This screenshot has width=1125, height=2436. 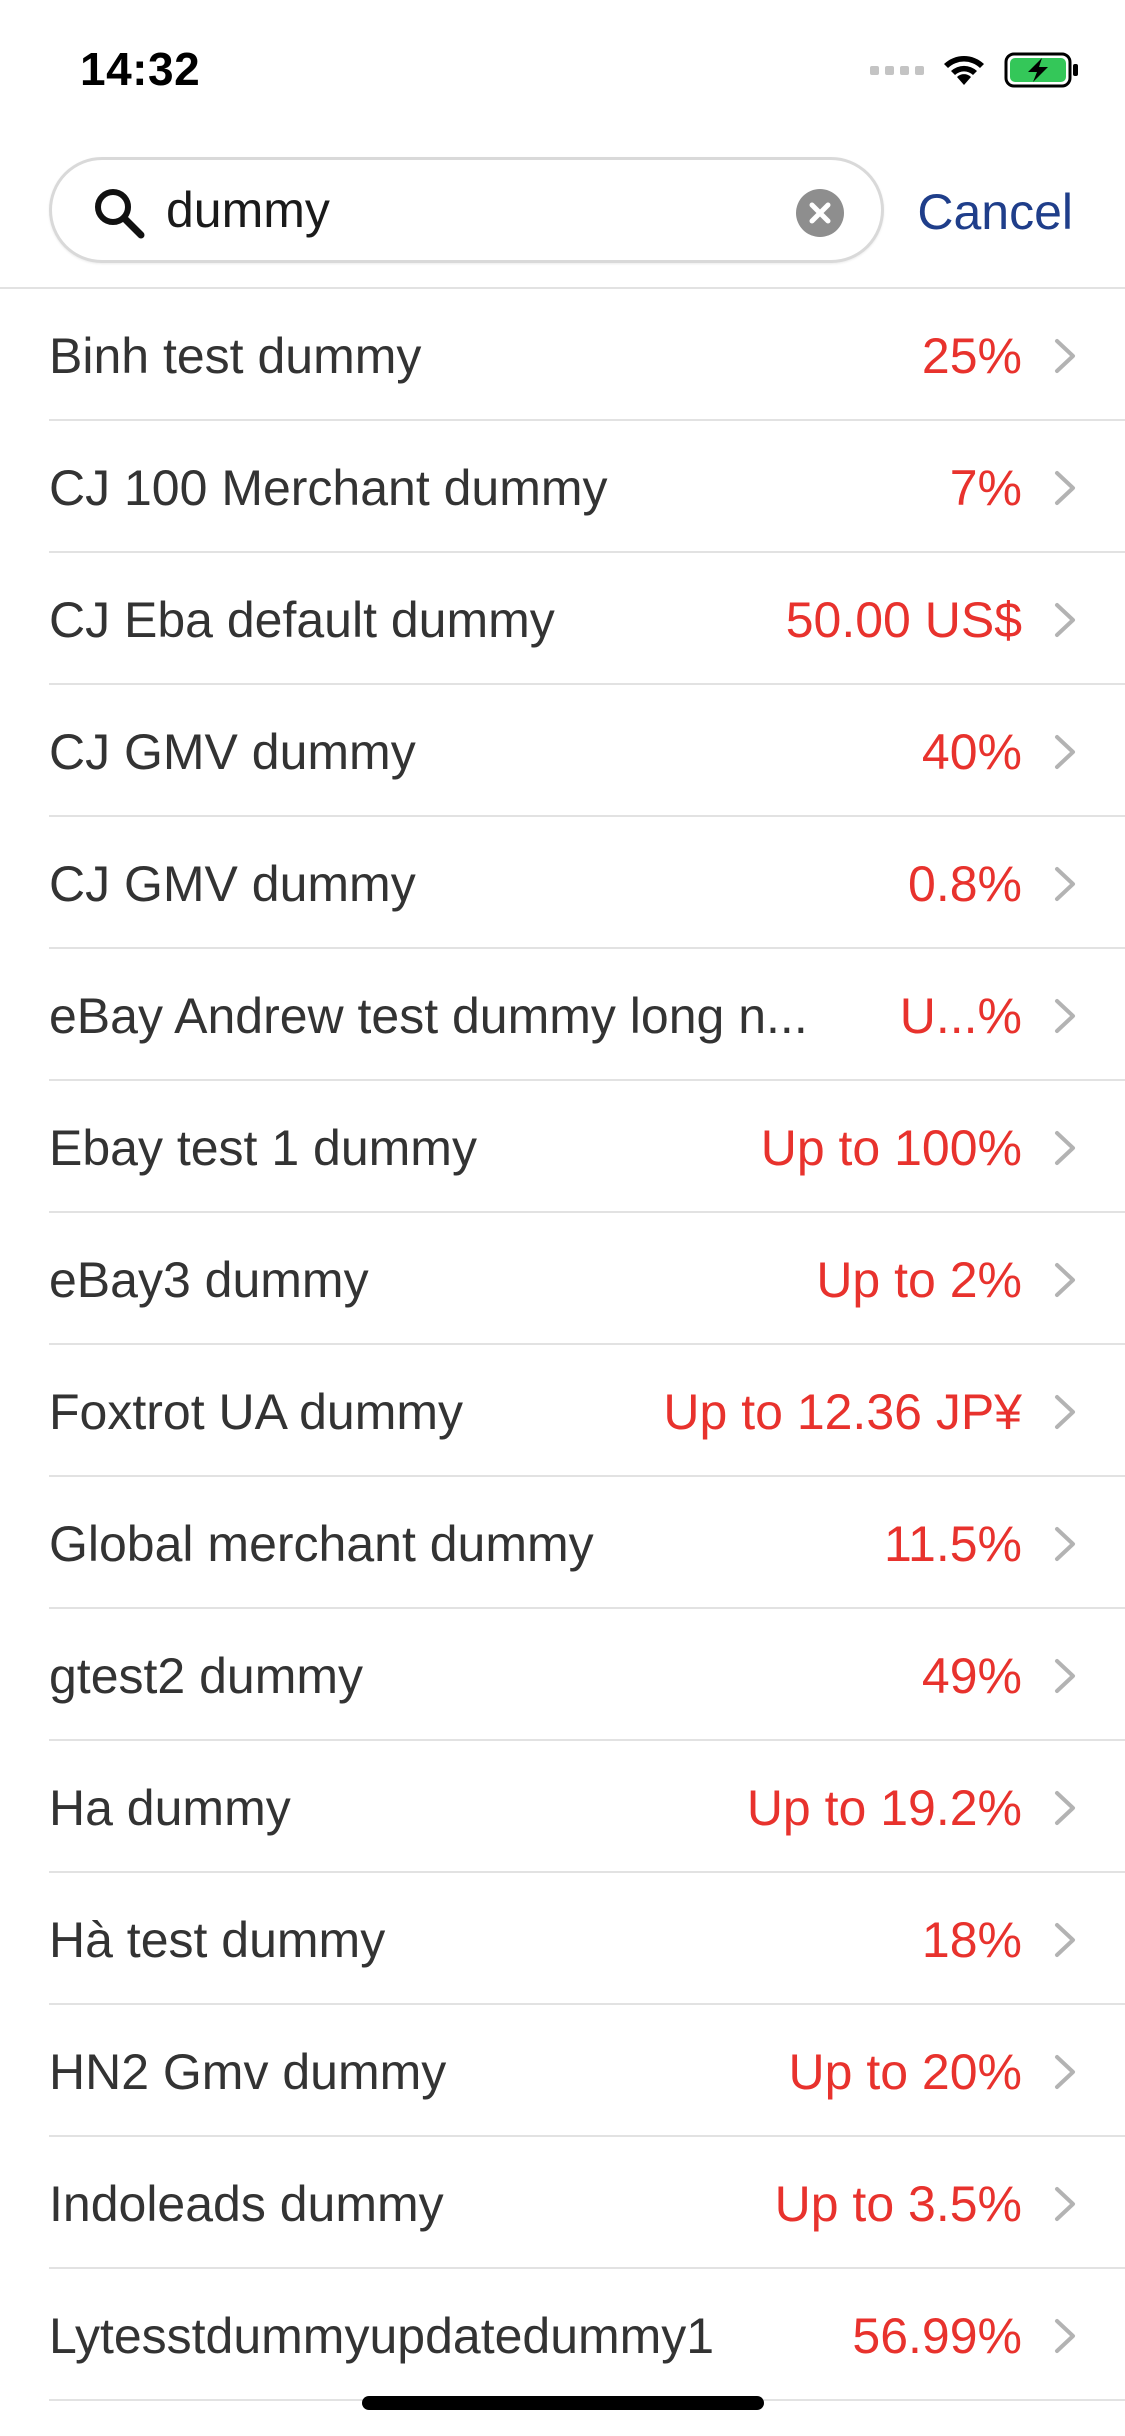 I want to click on list-item: eBay Andrew test dummy long n... U...%, so click(x=562, y=1015).